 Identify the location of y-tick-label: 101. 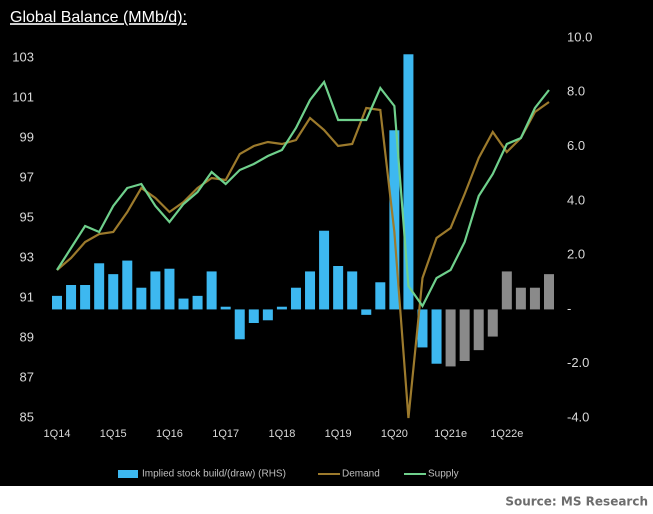
(23, 96).